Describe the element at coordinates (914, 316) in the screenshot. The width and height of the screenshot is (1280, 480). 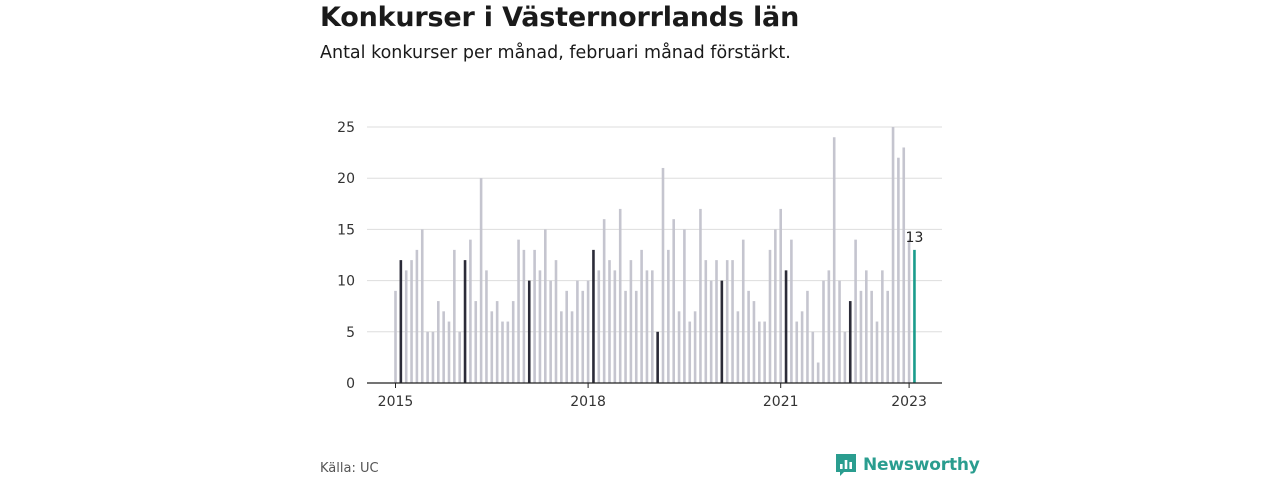
I see `bar-latest` at that location.